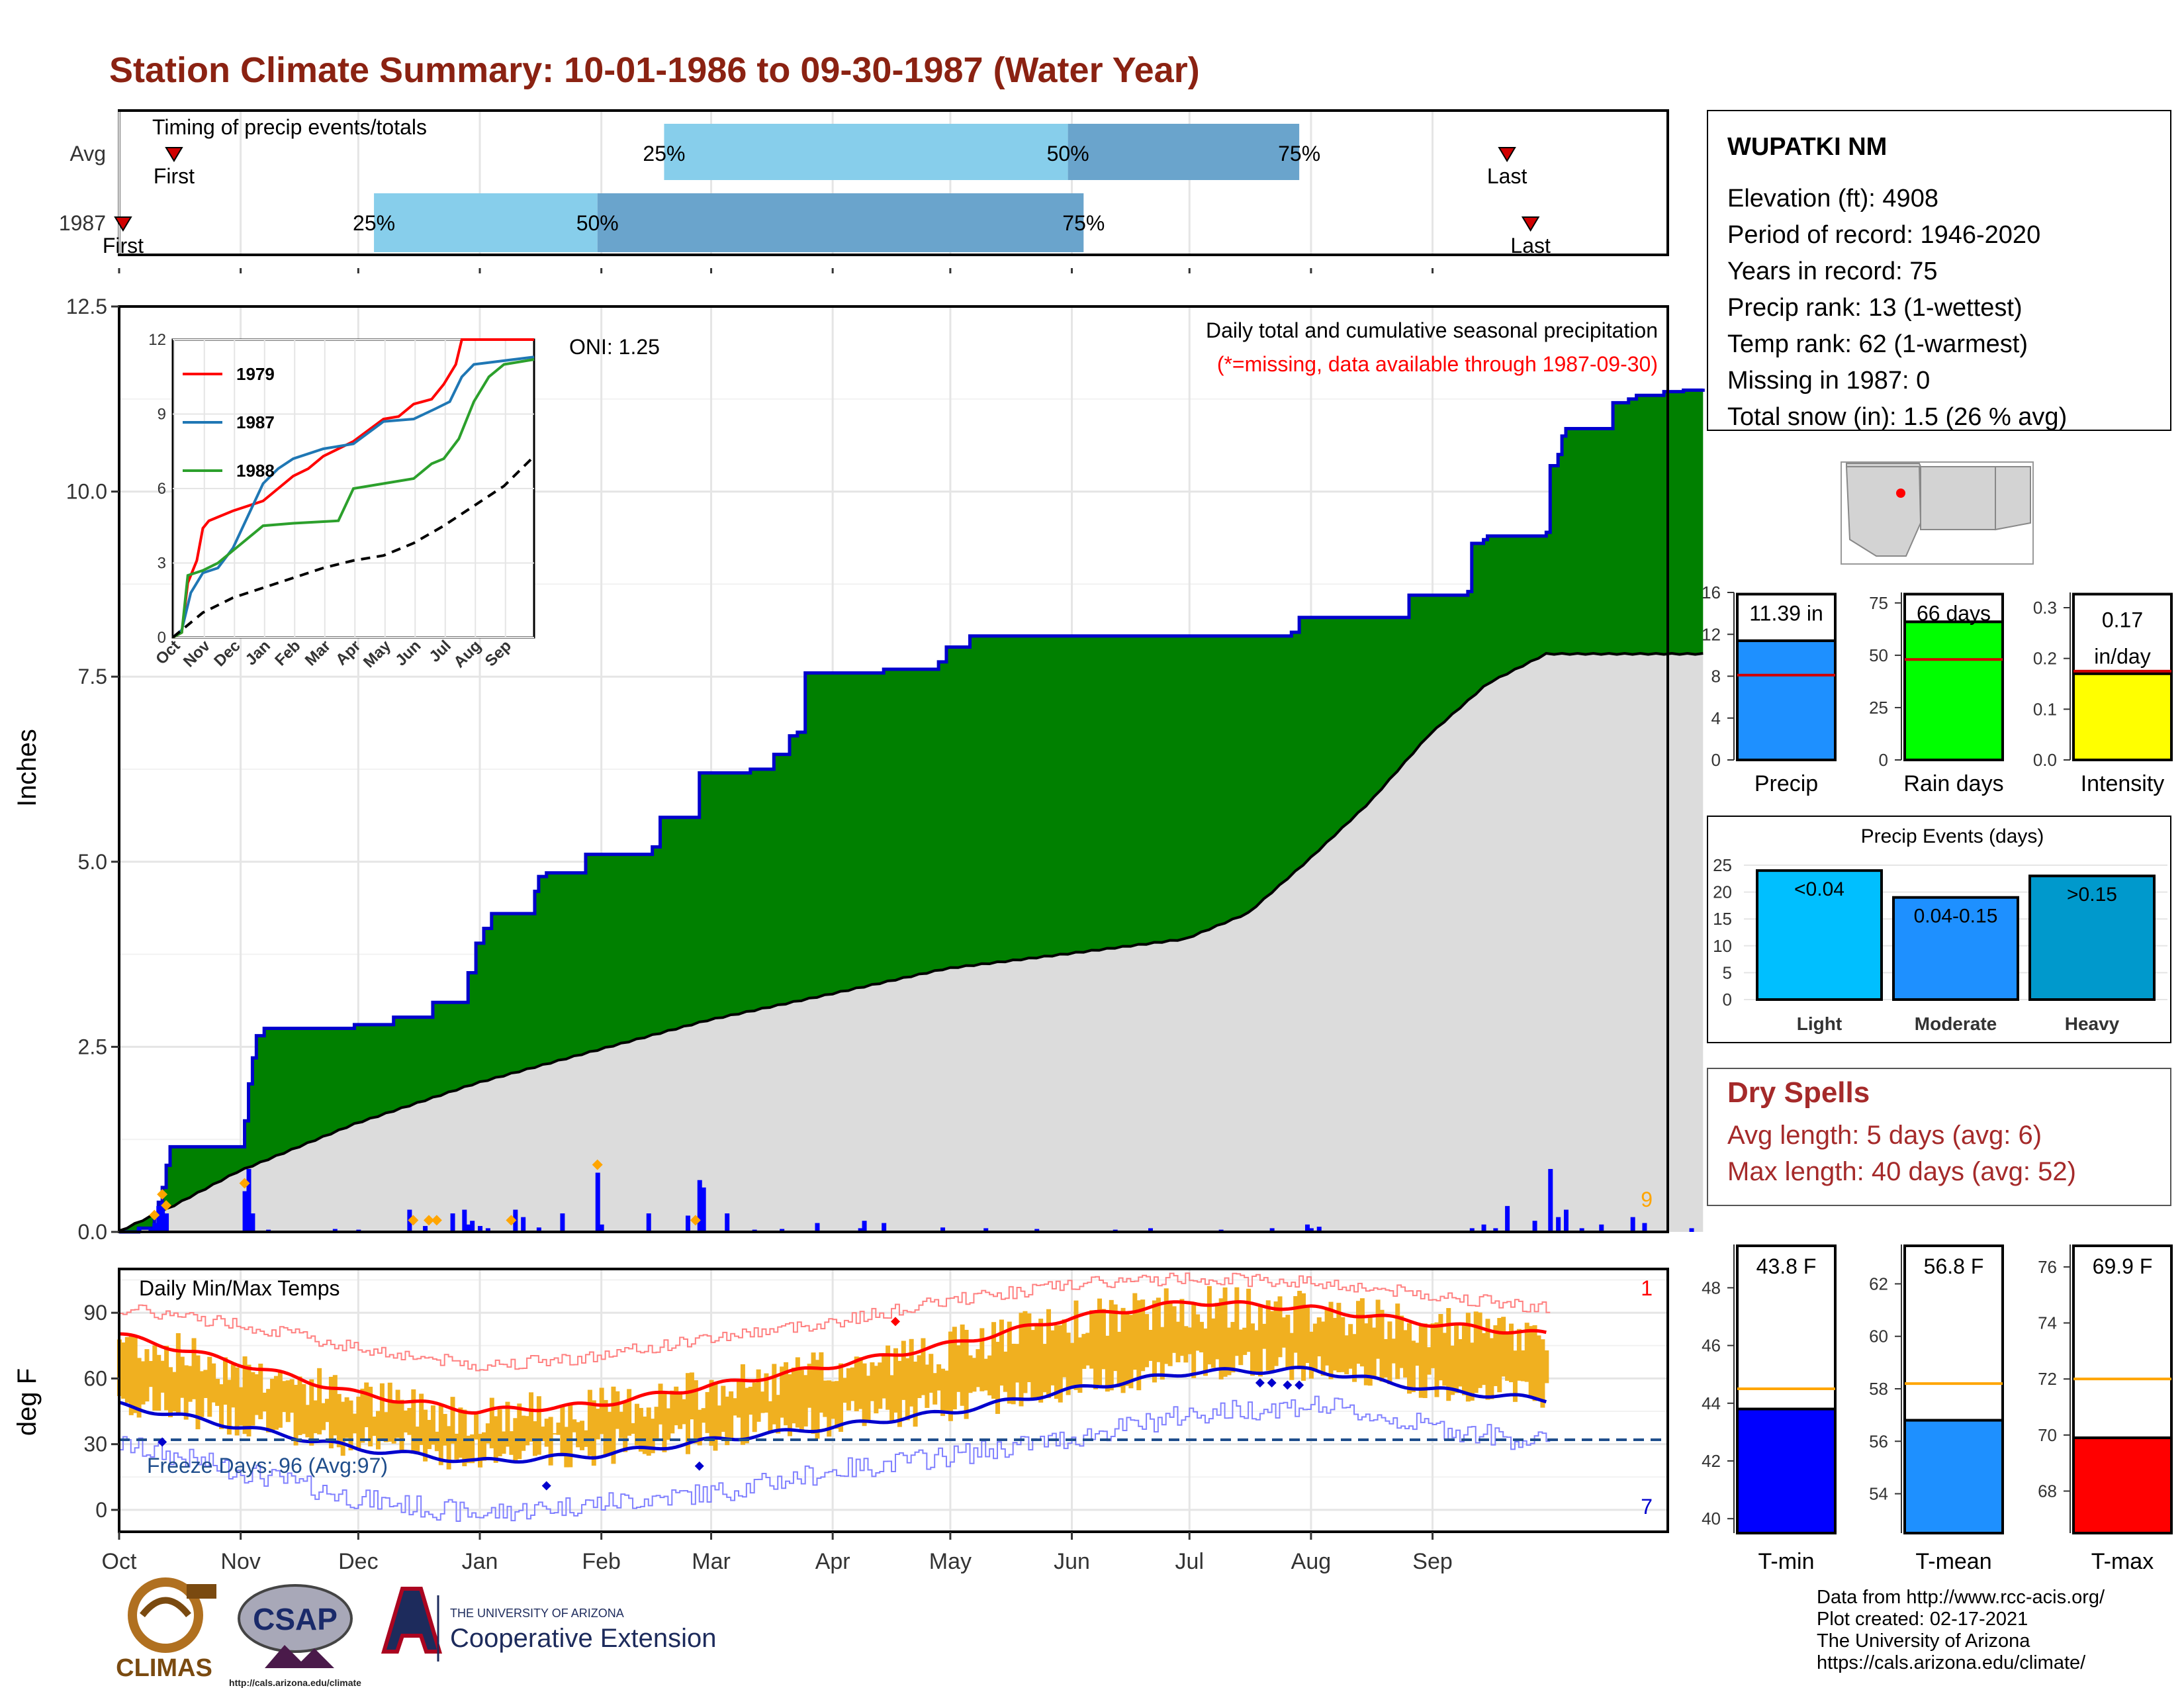 The image size is (2184, 1688). Describe the element at coordinates (546, 1486) in the screenshot. I see `temp-record-marker` at that location.